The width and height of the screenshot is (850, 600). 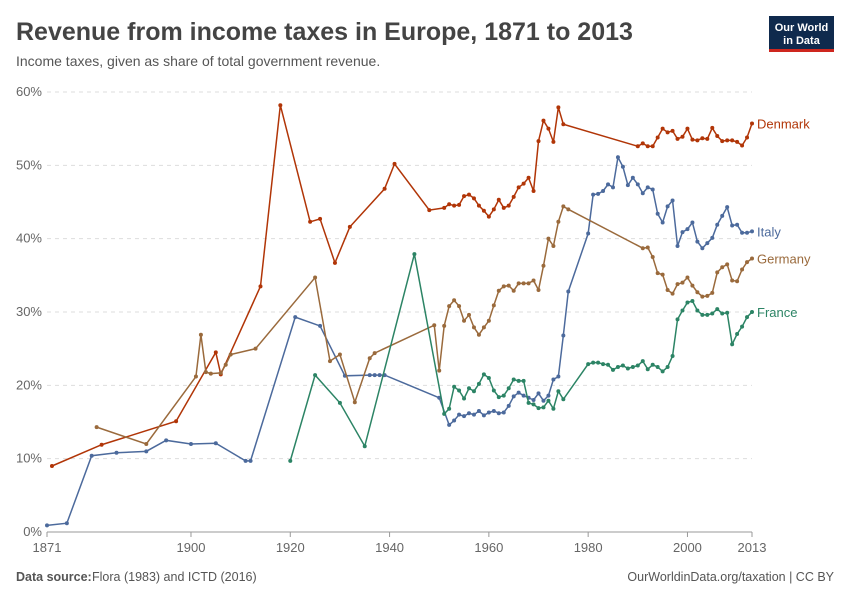 What do you see at coordinates (54, 577) in the screenshot?
I see `source-label: Data source:` at bounding box center [54, 577].